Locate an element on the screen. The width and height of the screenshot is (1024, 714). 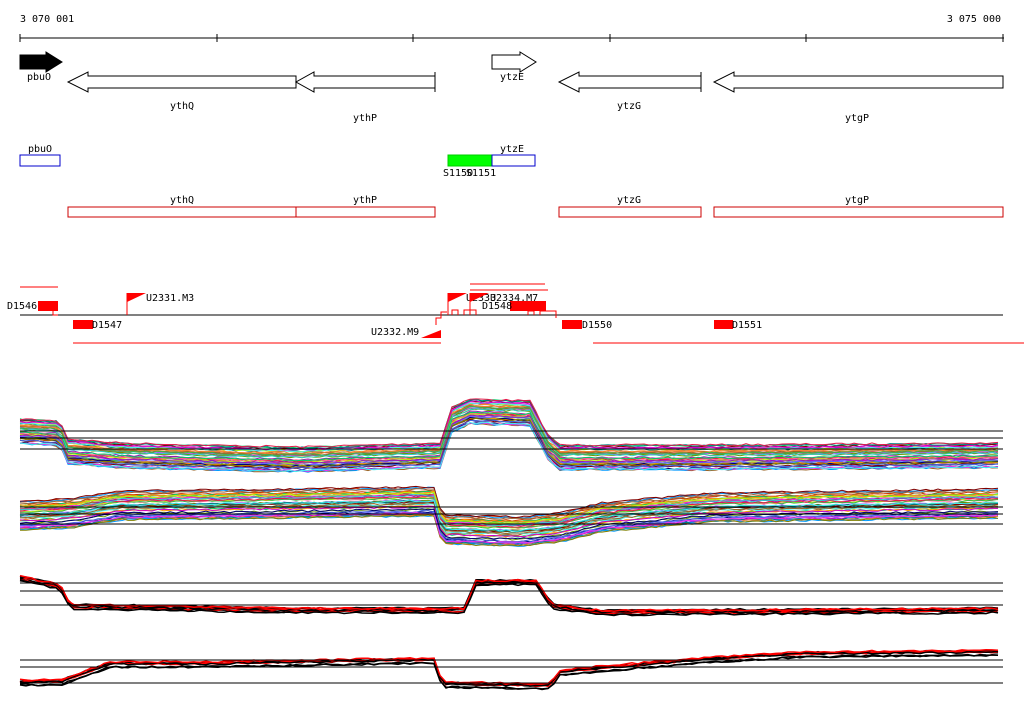
gene-label-ytgp: ytgP is located at coordinates (857, 118).